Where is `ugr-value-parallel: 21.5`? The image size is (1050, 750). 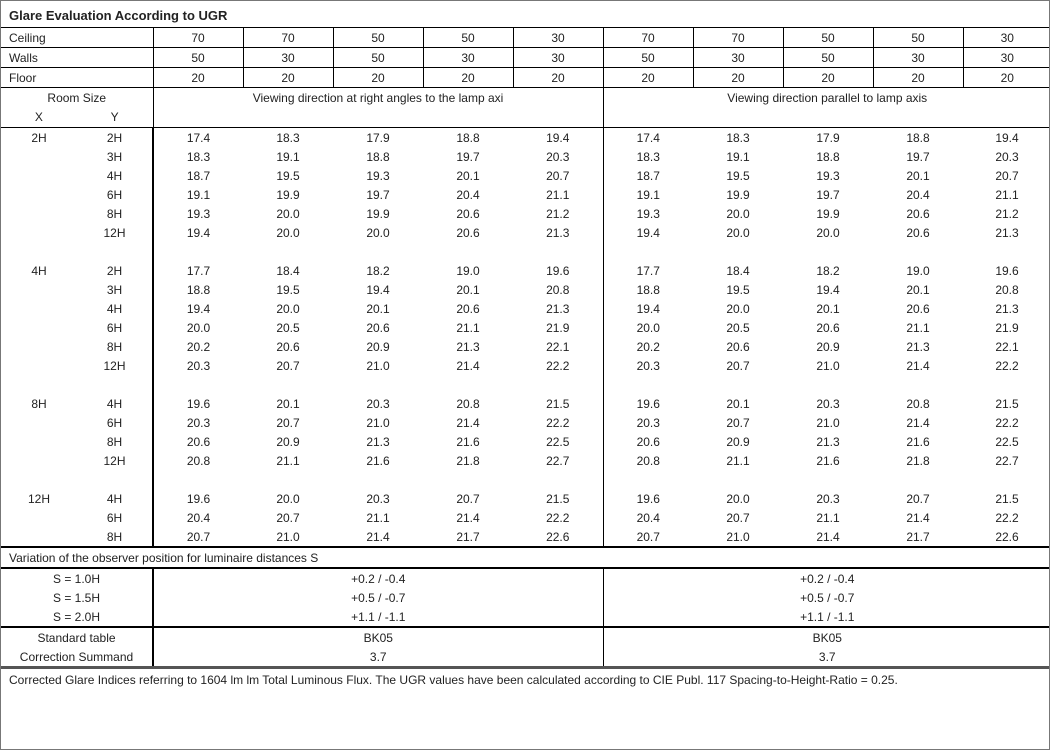 ugr-value-parallel: 21.5 is located at coordinates (1007, 498).